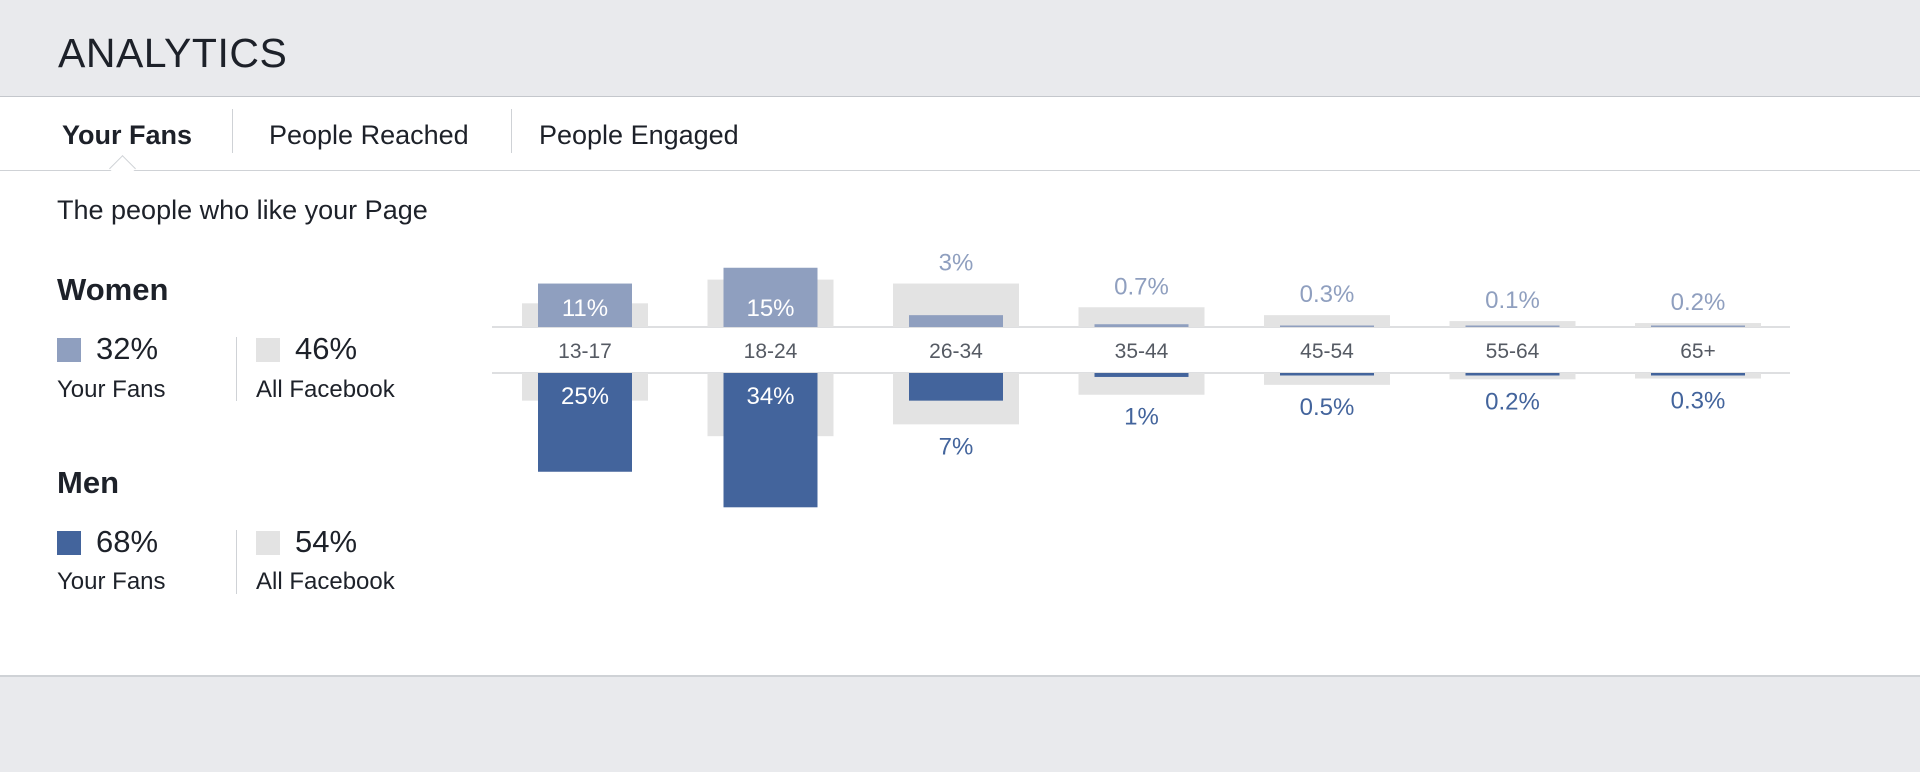  Describe the element at coordinates (585, 396) in the screenshot. I see `men-value-label: 25%` at that location.